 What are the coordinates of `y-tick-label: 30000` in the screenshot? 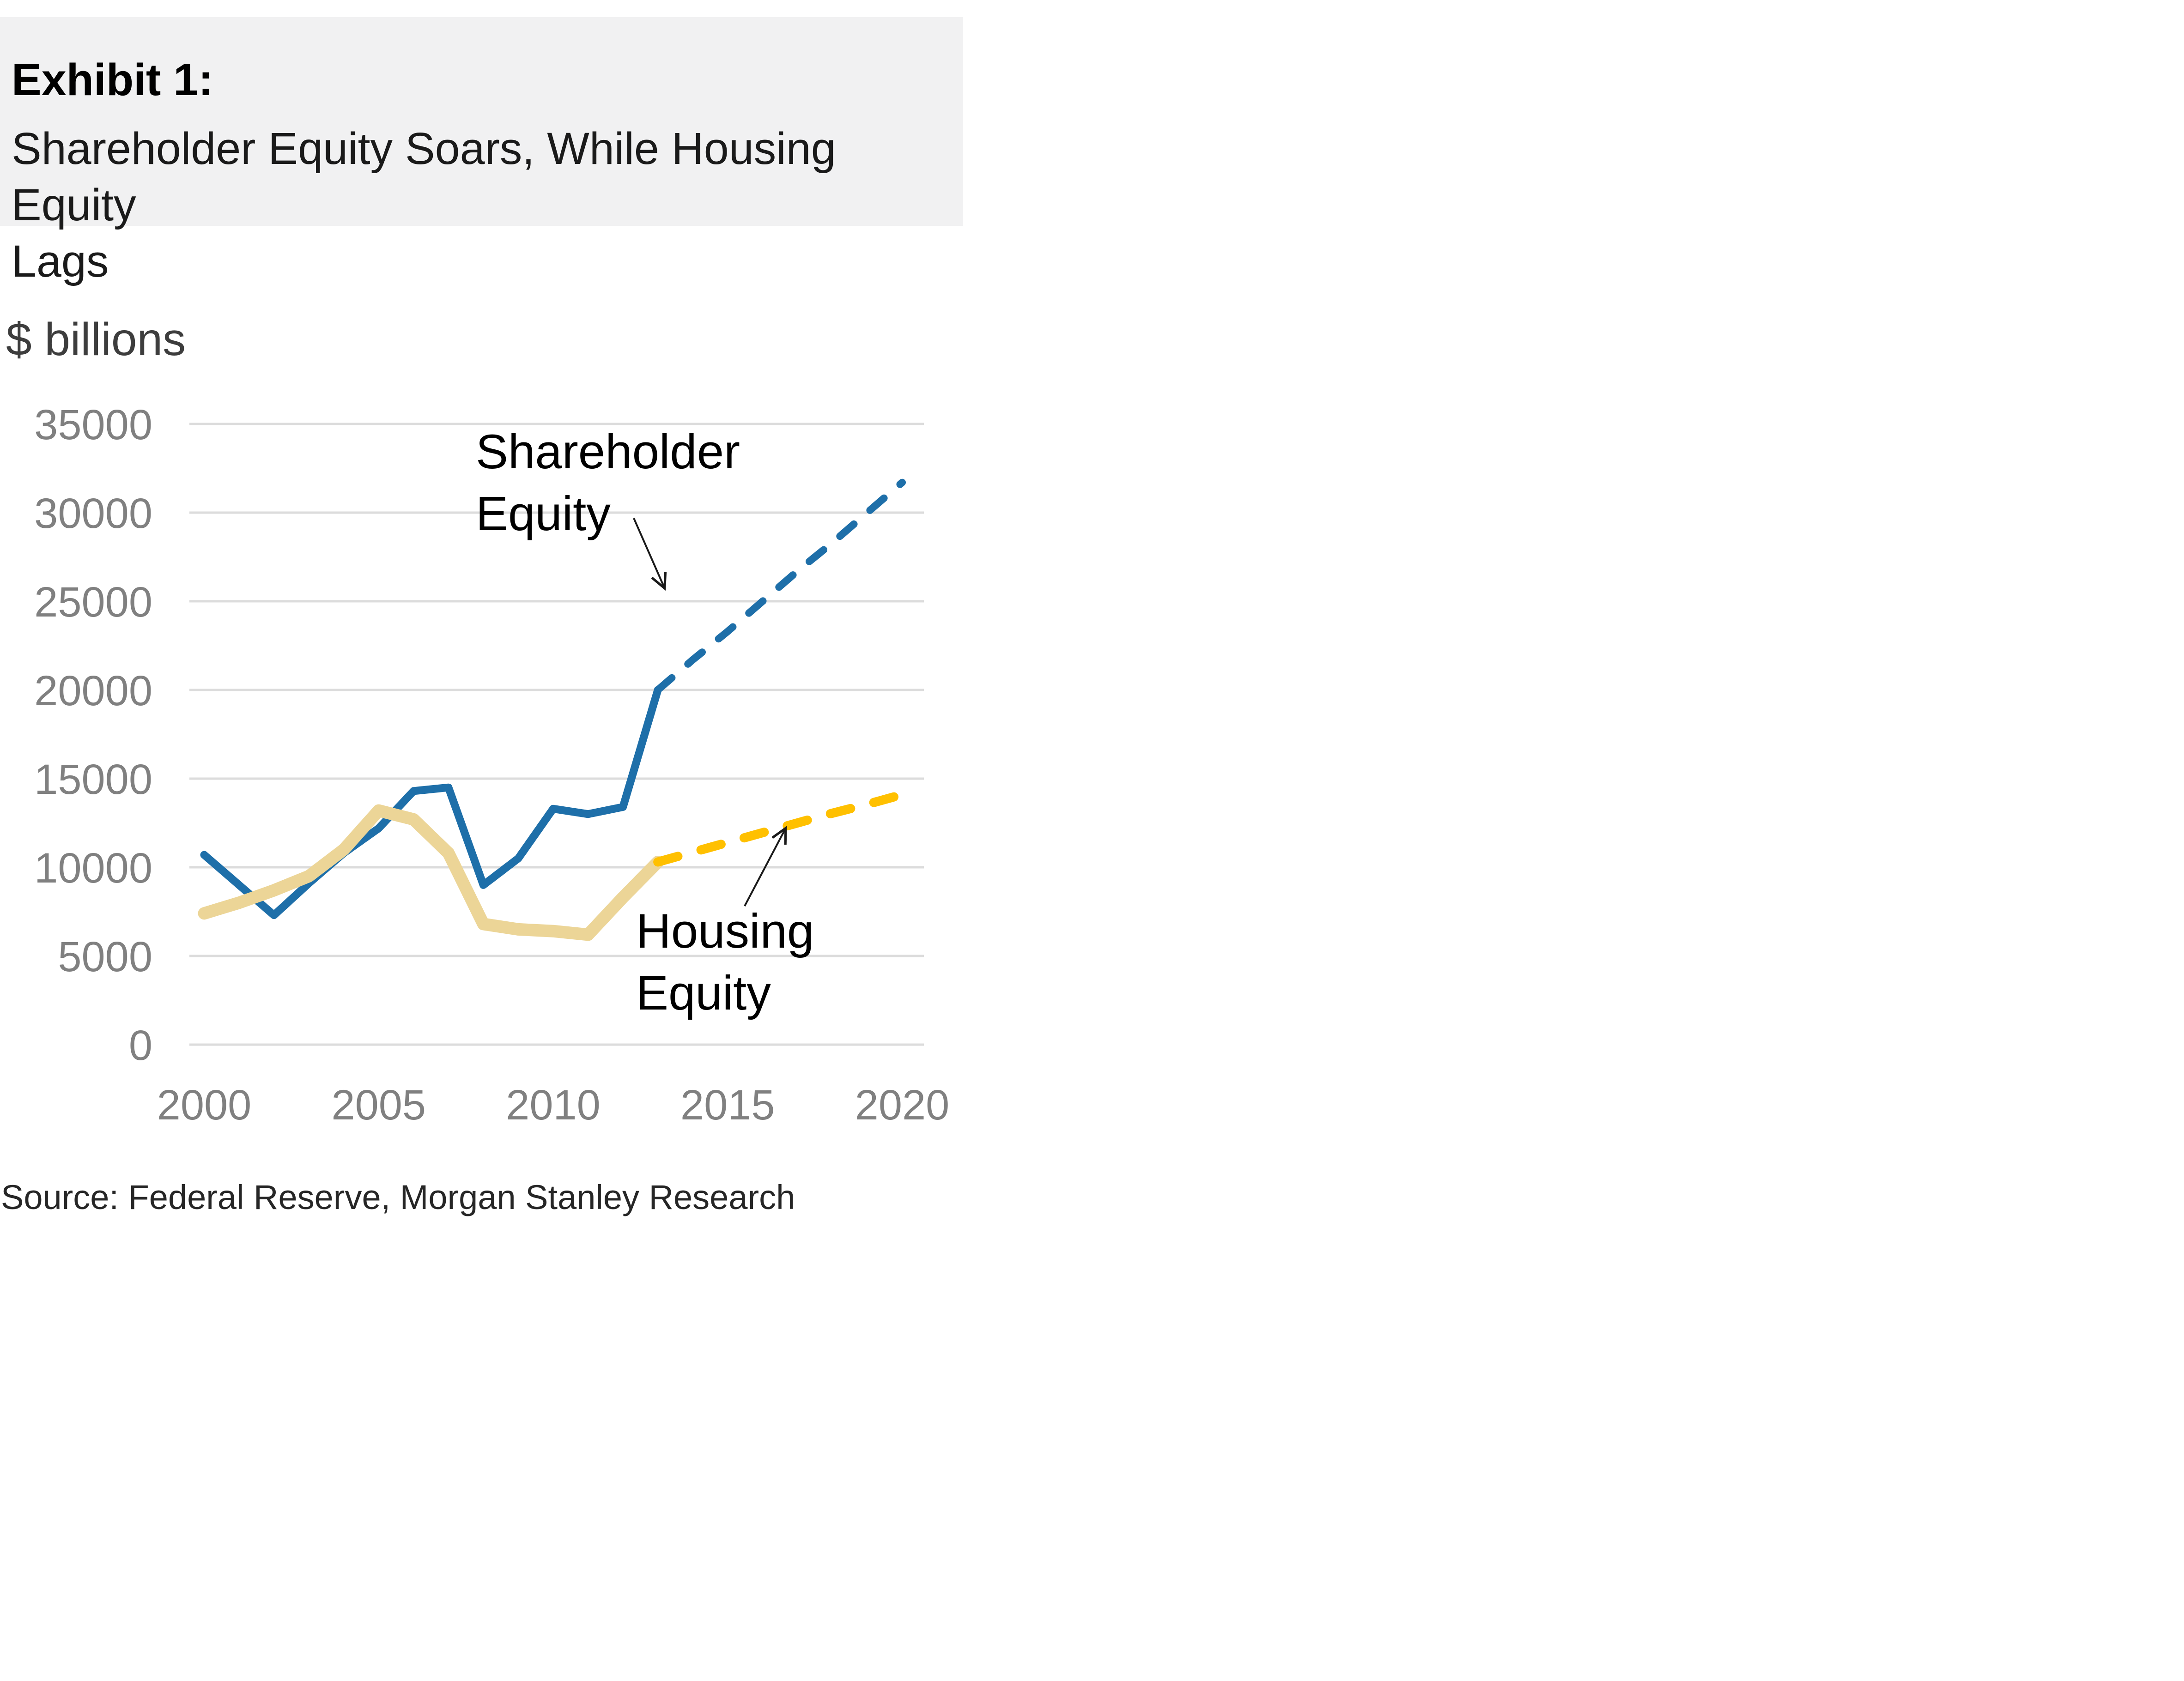 It's located at (93, 514).